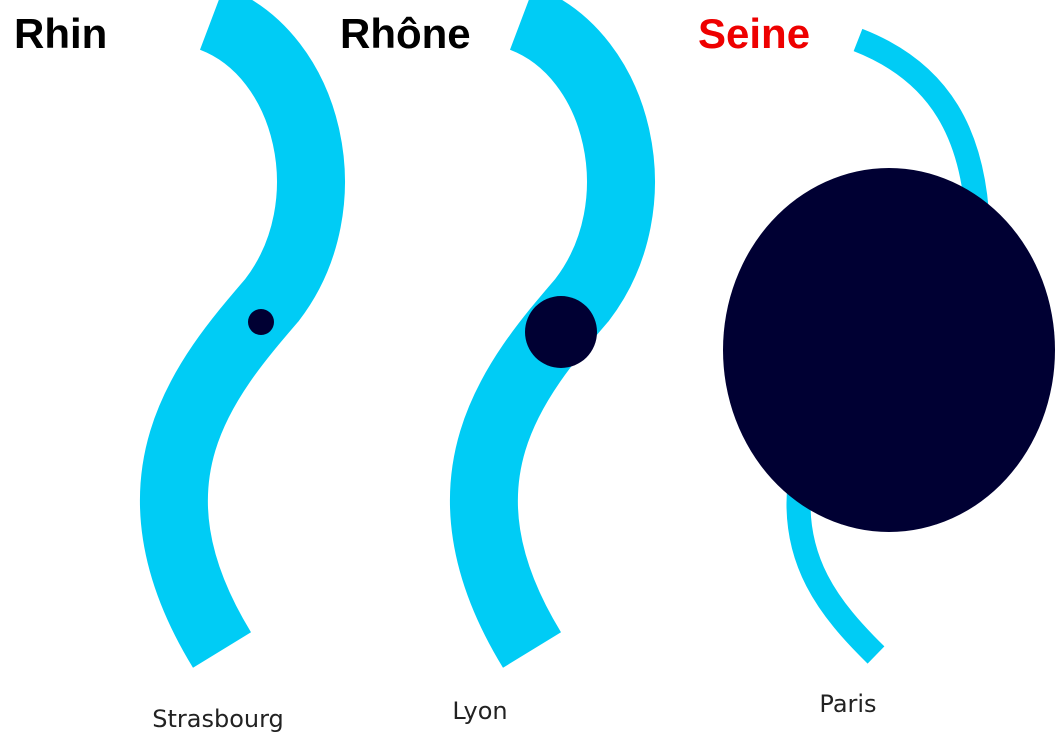 Image resolution: width=1057 pixels, height=732 pixels. What do you see at coordinates (261, 322) in the screenshot?
I see `city-dot-strasbourg` at bounding box center [261, 322].